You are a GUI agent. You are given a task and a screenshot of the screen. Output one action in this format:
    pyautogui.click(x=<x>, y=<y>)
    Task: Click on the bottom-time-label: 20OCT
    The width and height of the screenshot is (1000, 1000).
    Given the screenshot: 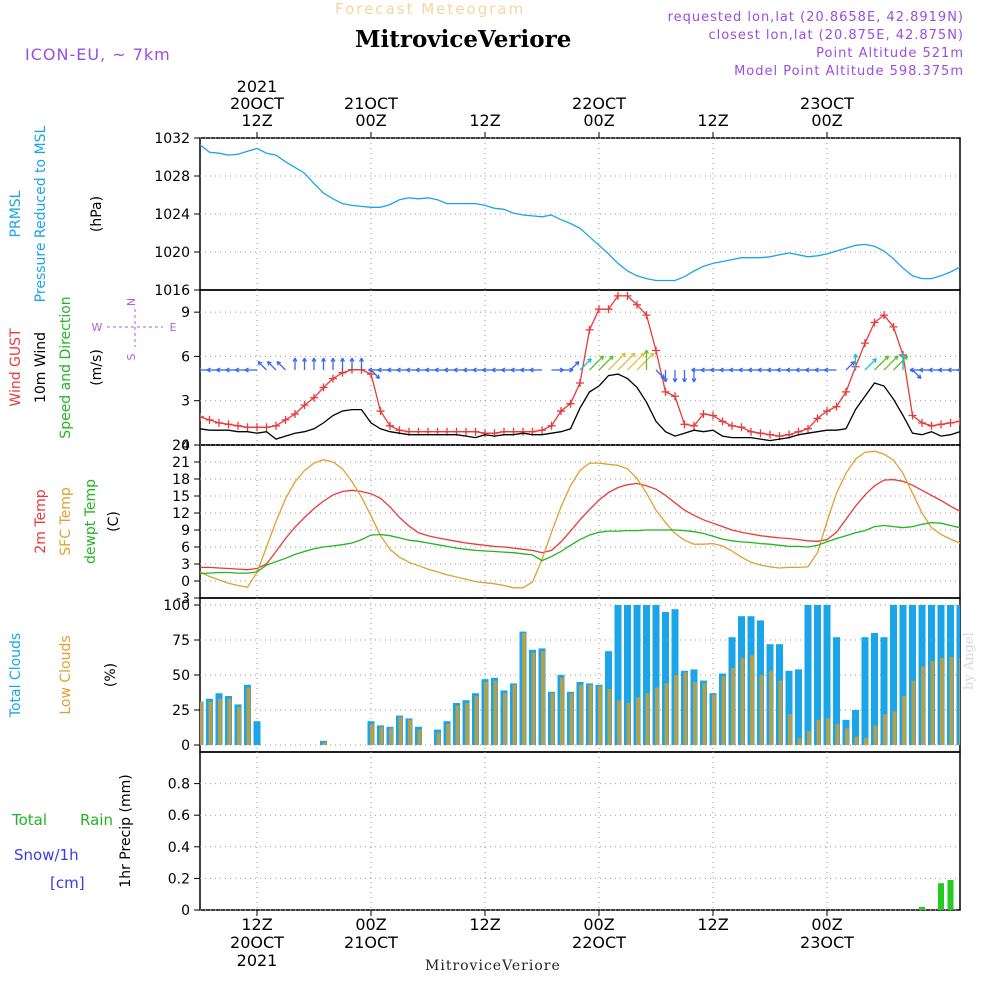 What is the action you would take?
    pyautogui.click(x=257, y=942)
    